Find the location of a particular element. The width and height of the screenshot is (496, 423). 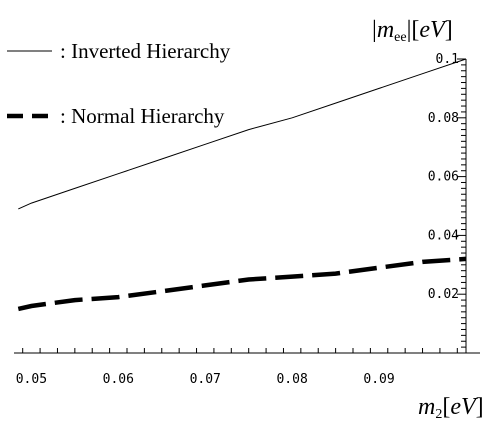

x-tick-label: 0.09 is located at coordinates (378, 379).